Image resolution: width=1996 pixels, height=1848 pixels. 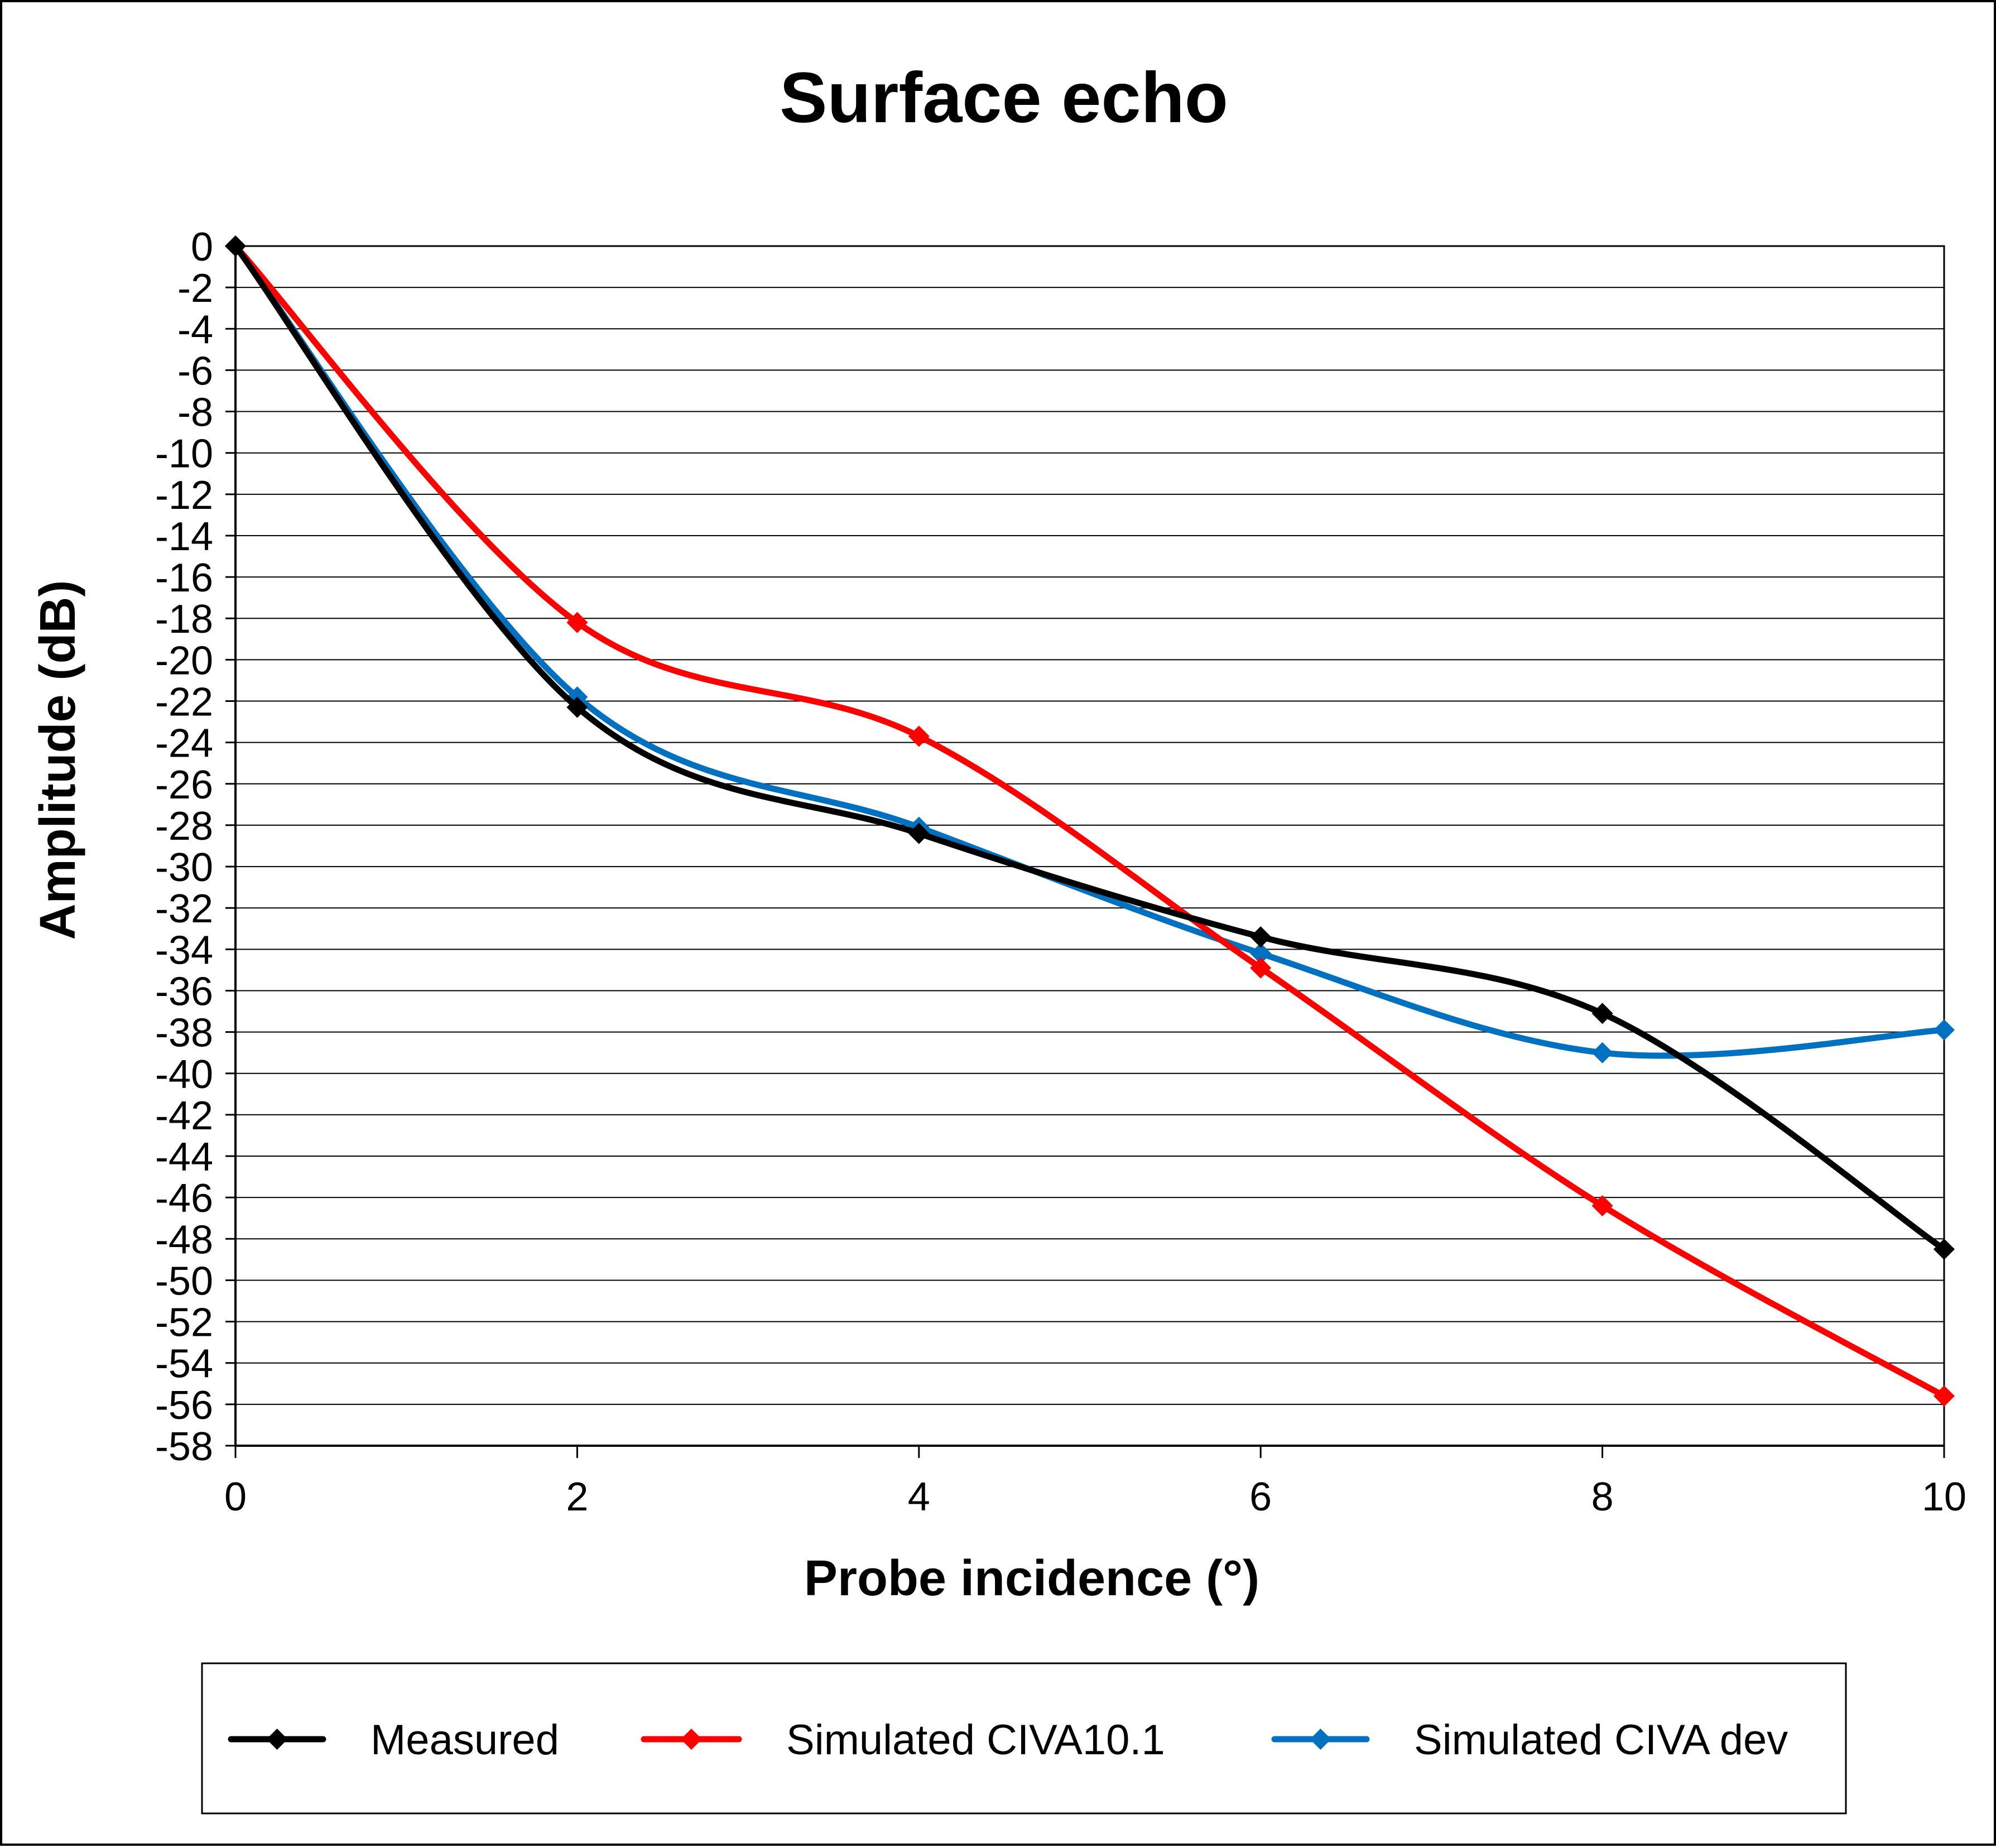 I want to click on x-tick-label: 10, so click(x=1944, y=1497).